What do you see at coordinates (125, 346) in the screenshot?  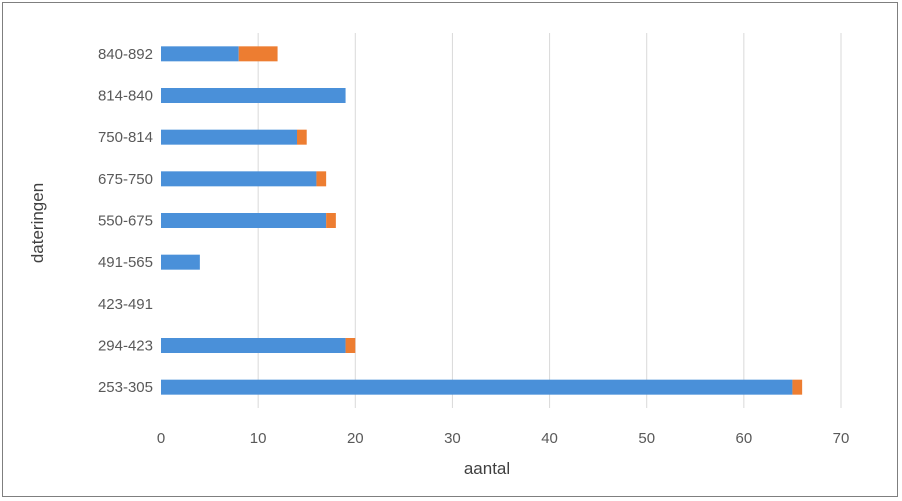 I see `category-label: 294-423` at bounding box center [125, 346].